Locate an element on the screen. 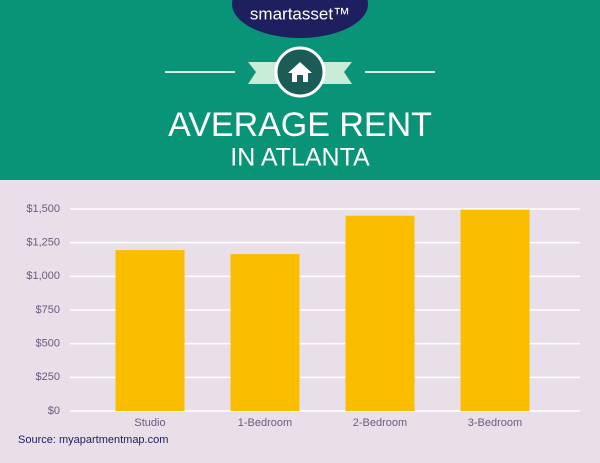  y-tick-label: $1,250 is located at coordinates (43, 243).